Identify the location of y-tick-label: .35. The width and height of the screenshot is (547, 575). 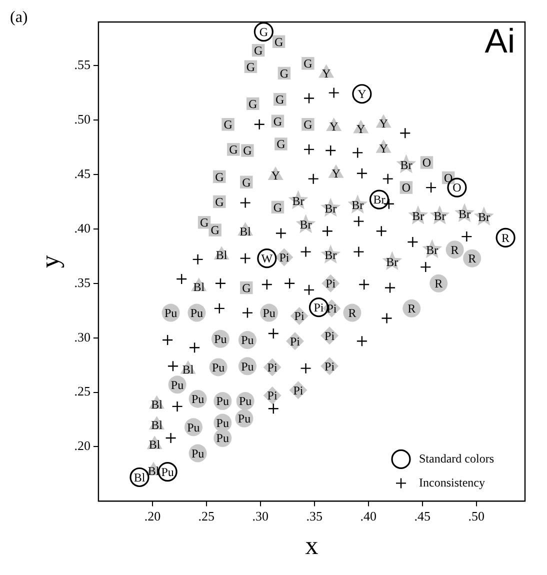
(82, 282).